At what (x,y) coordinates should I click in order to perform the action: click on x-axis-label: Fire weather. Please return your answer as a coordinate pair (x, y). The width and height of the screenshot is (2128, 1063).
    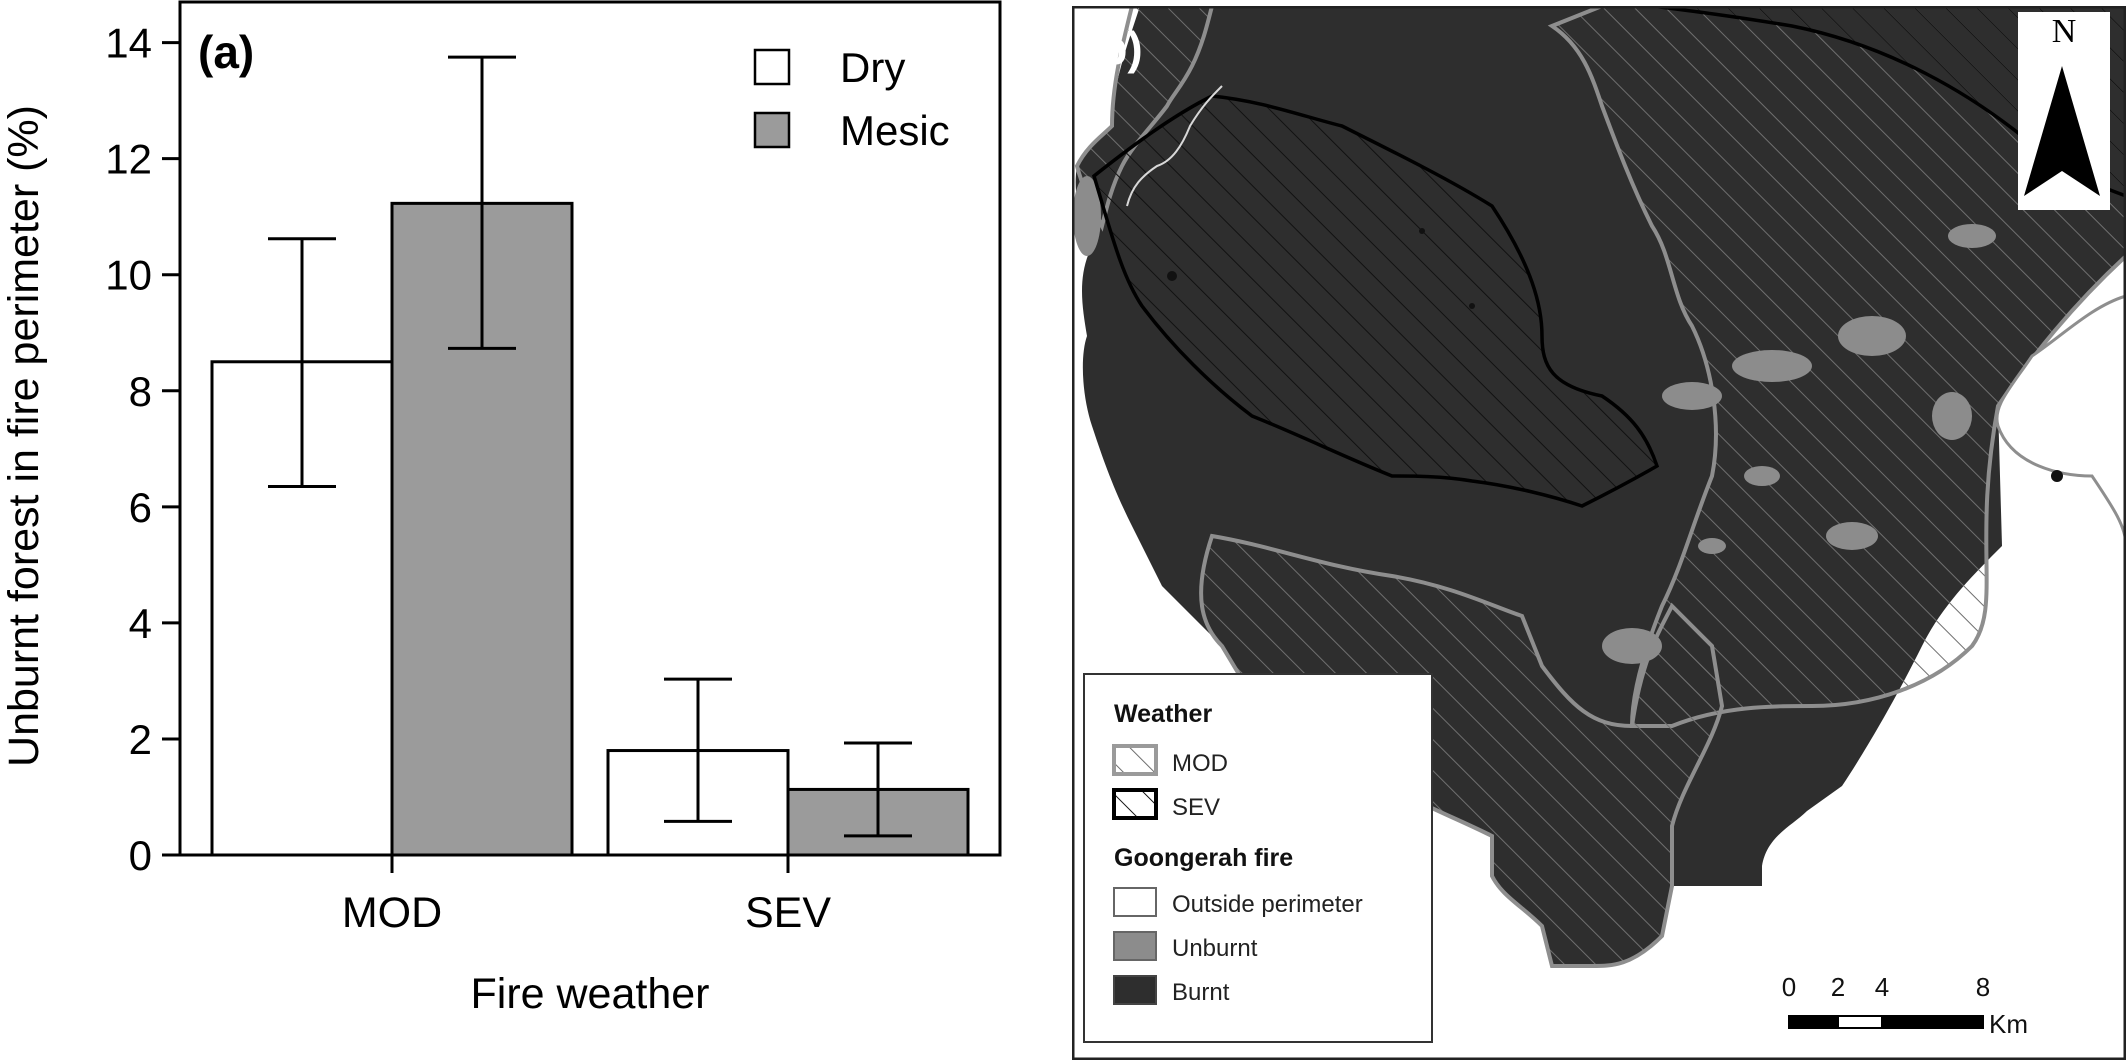
    Looking at the image, I should click on (590, 994).